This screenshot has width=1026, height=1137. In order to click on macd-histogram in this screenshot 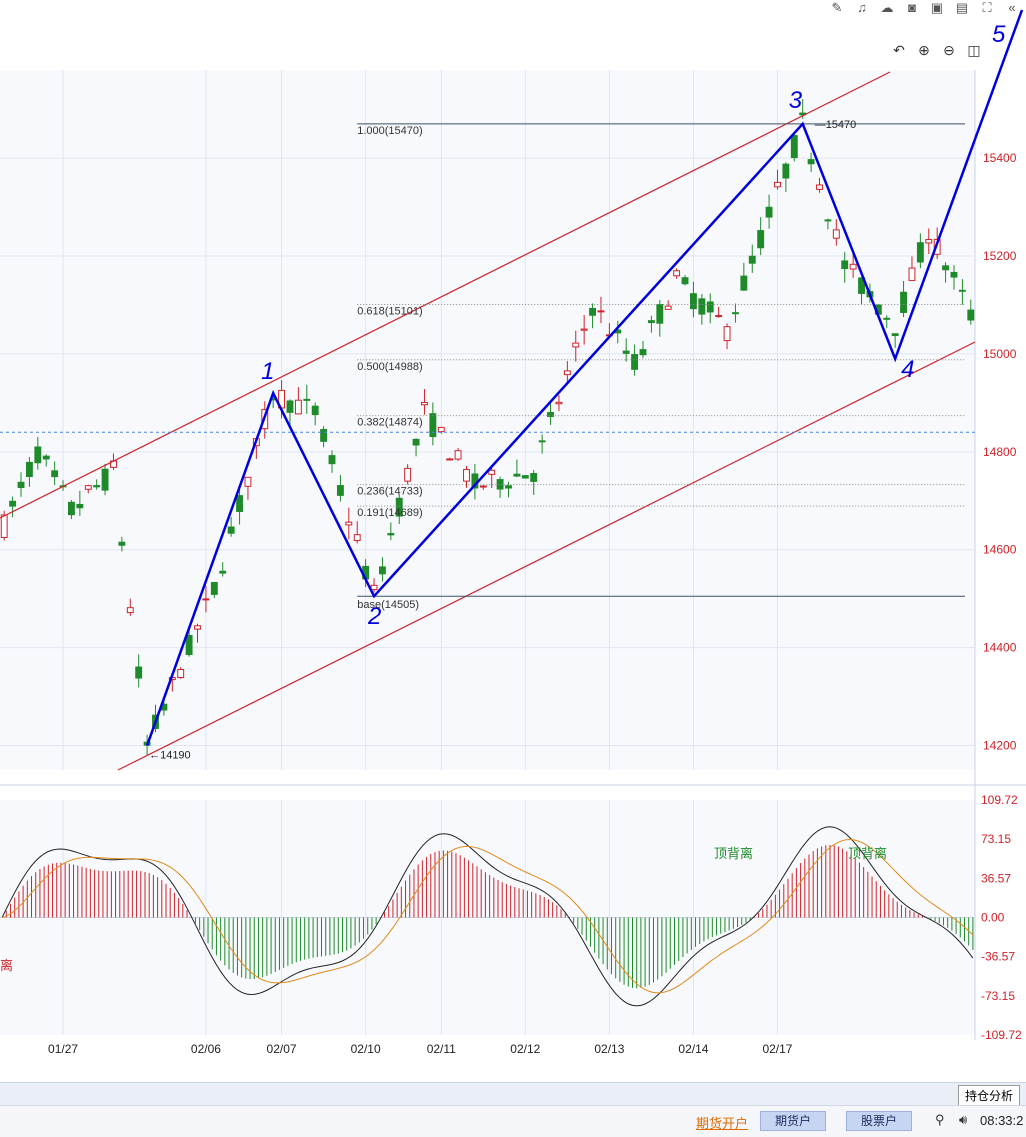, I will do `click(489, 916)`.